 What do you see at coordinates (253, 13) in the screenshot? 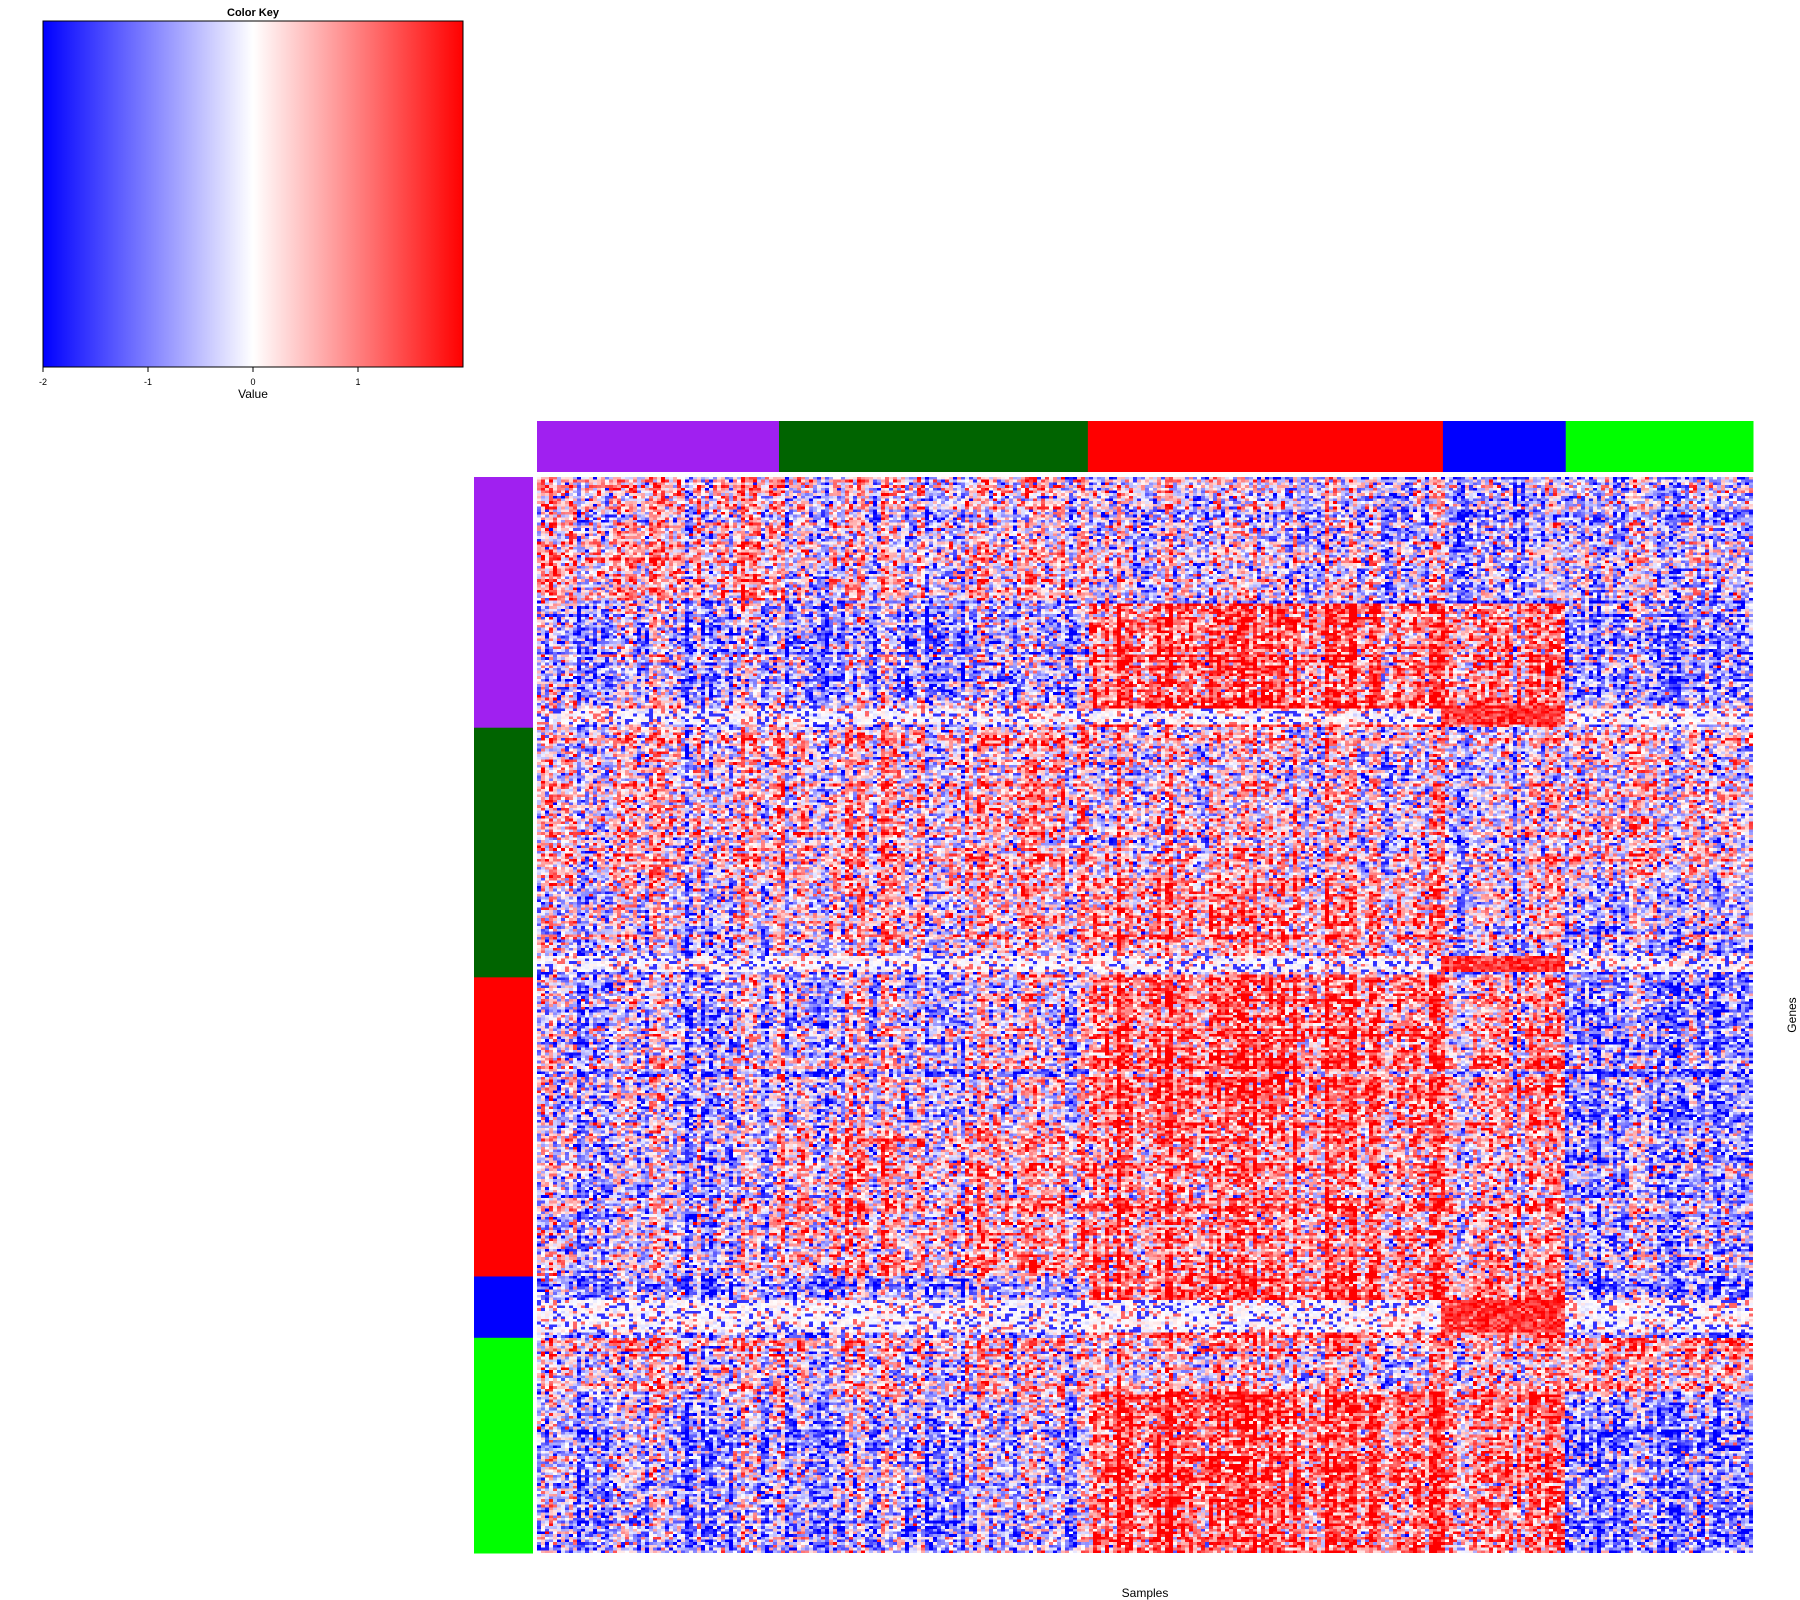
I see `color-key-title: Color Key` at bounding box center [253, 13].